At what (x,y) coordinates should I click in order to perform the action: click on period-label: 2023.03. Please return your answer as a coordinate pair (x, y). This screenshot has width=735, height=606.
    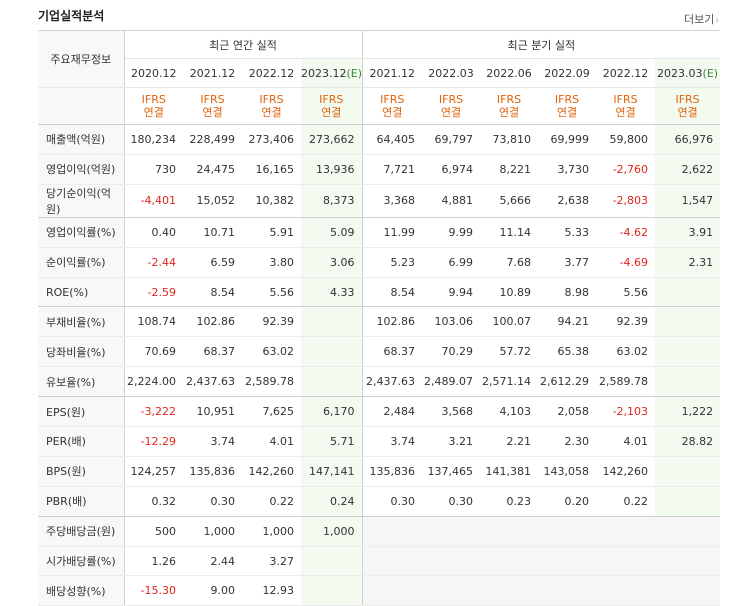
    Looking at the image, I should click on (680, 73).